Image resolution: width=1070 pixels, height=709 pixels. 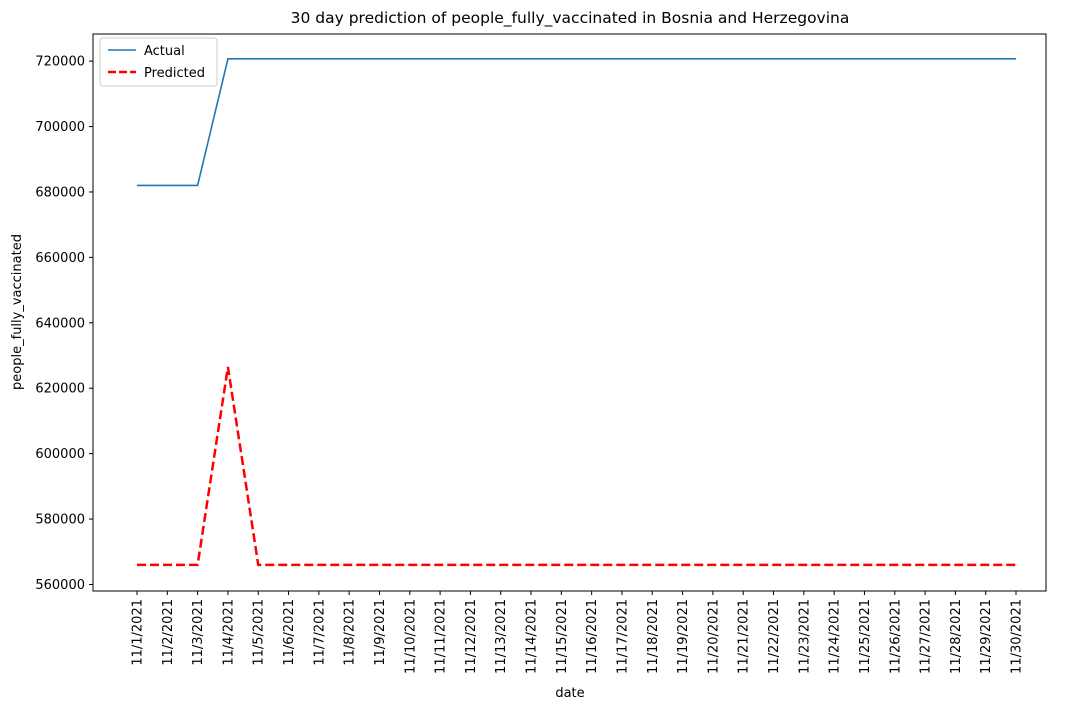 I want to click on x-tick-label: 11/19/2021, so click(x=683, y=636).